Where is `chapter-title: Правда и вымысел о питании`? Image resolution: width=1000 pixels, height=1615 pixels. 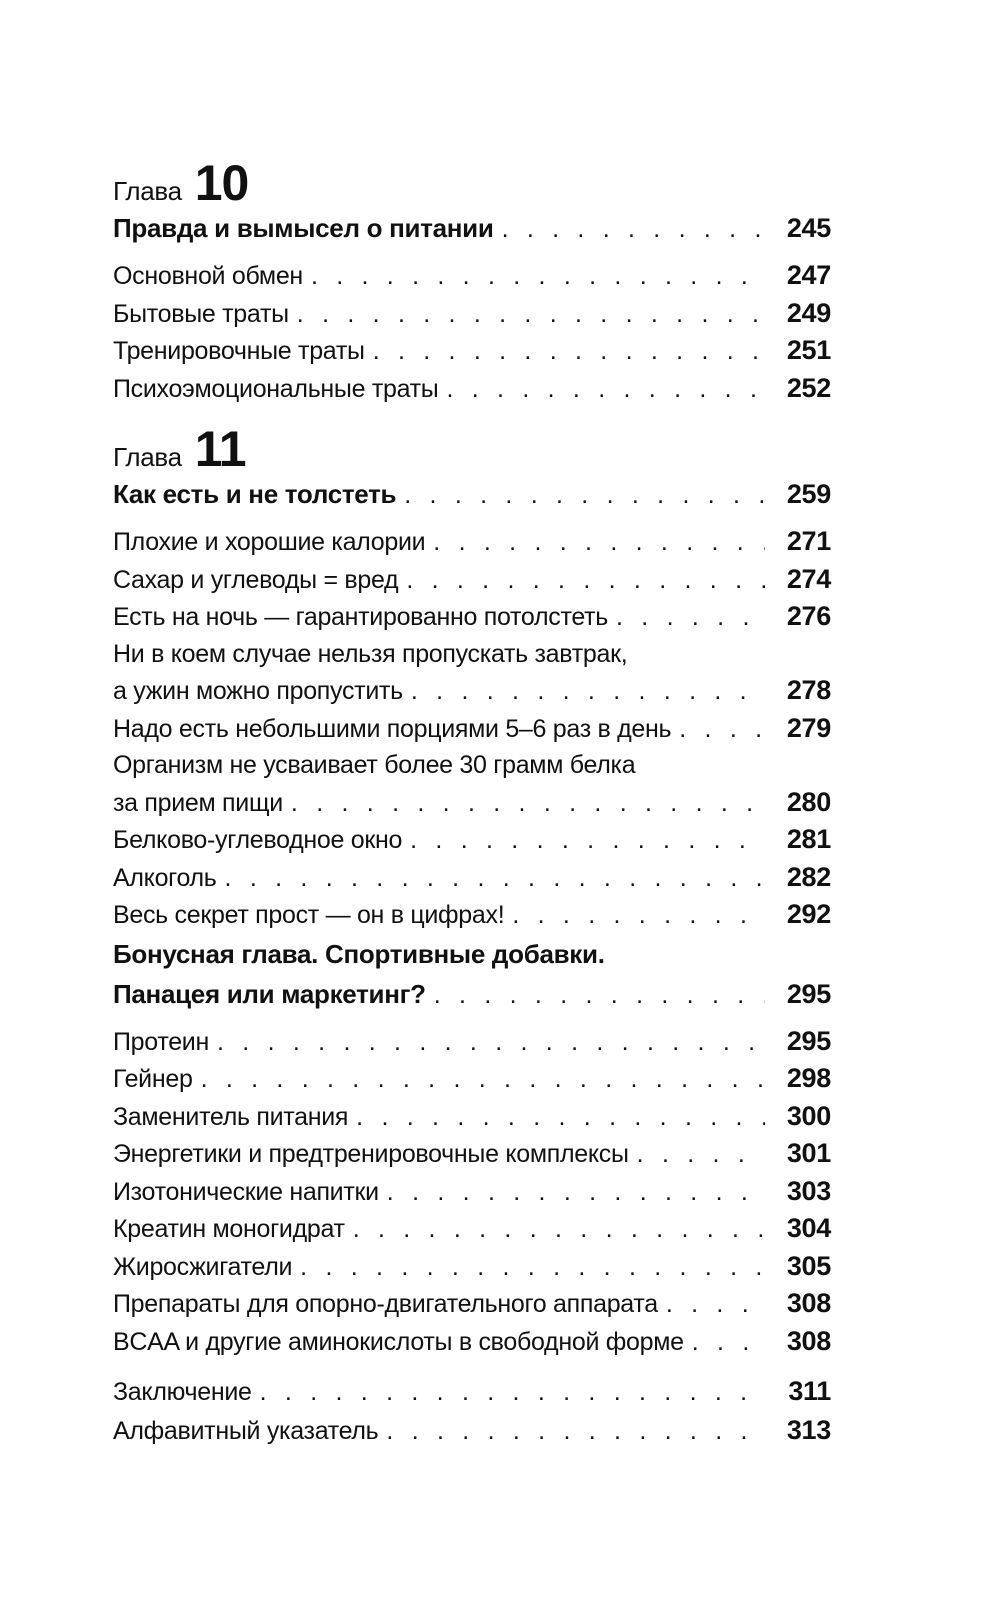
chapter-title: Правда и вымысел о питании is located at coordinates (303, 228).